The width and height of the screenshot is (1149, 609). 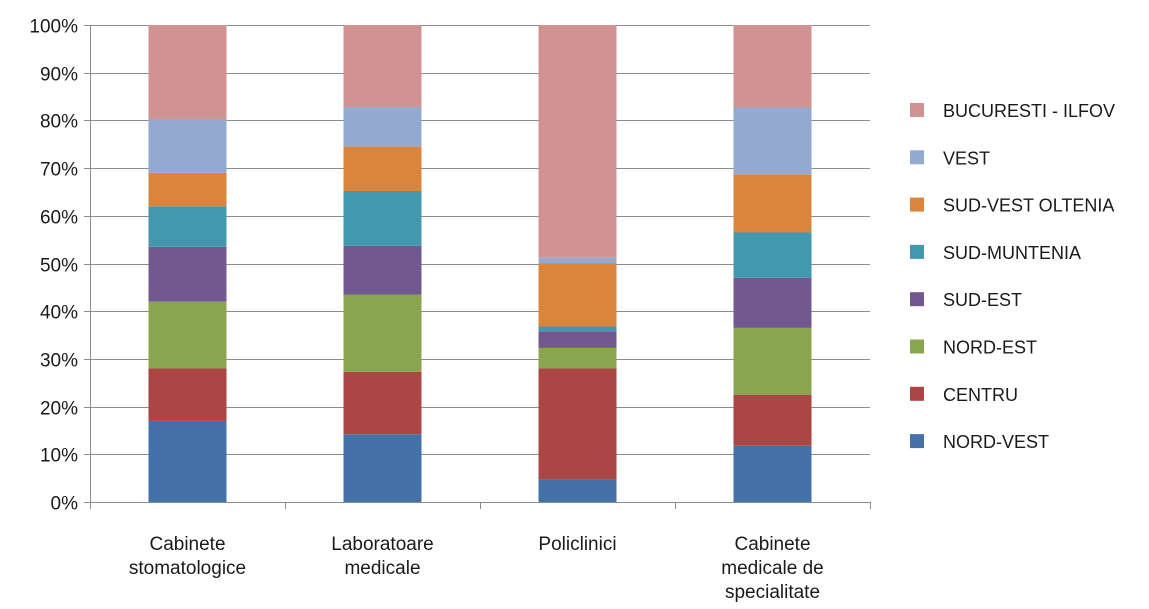 What do you see at coordinates (382, 544) in the screenshot?
I see `x-category-label-line: Laboratoare` at bounding box center [382, 544].